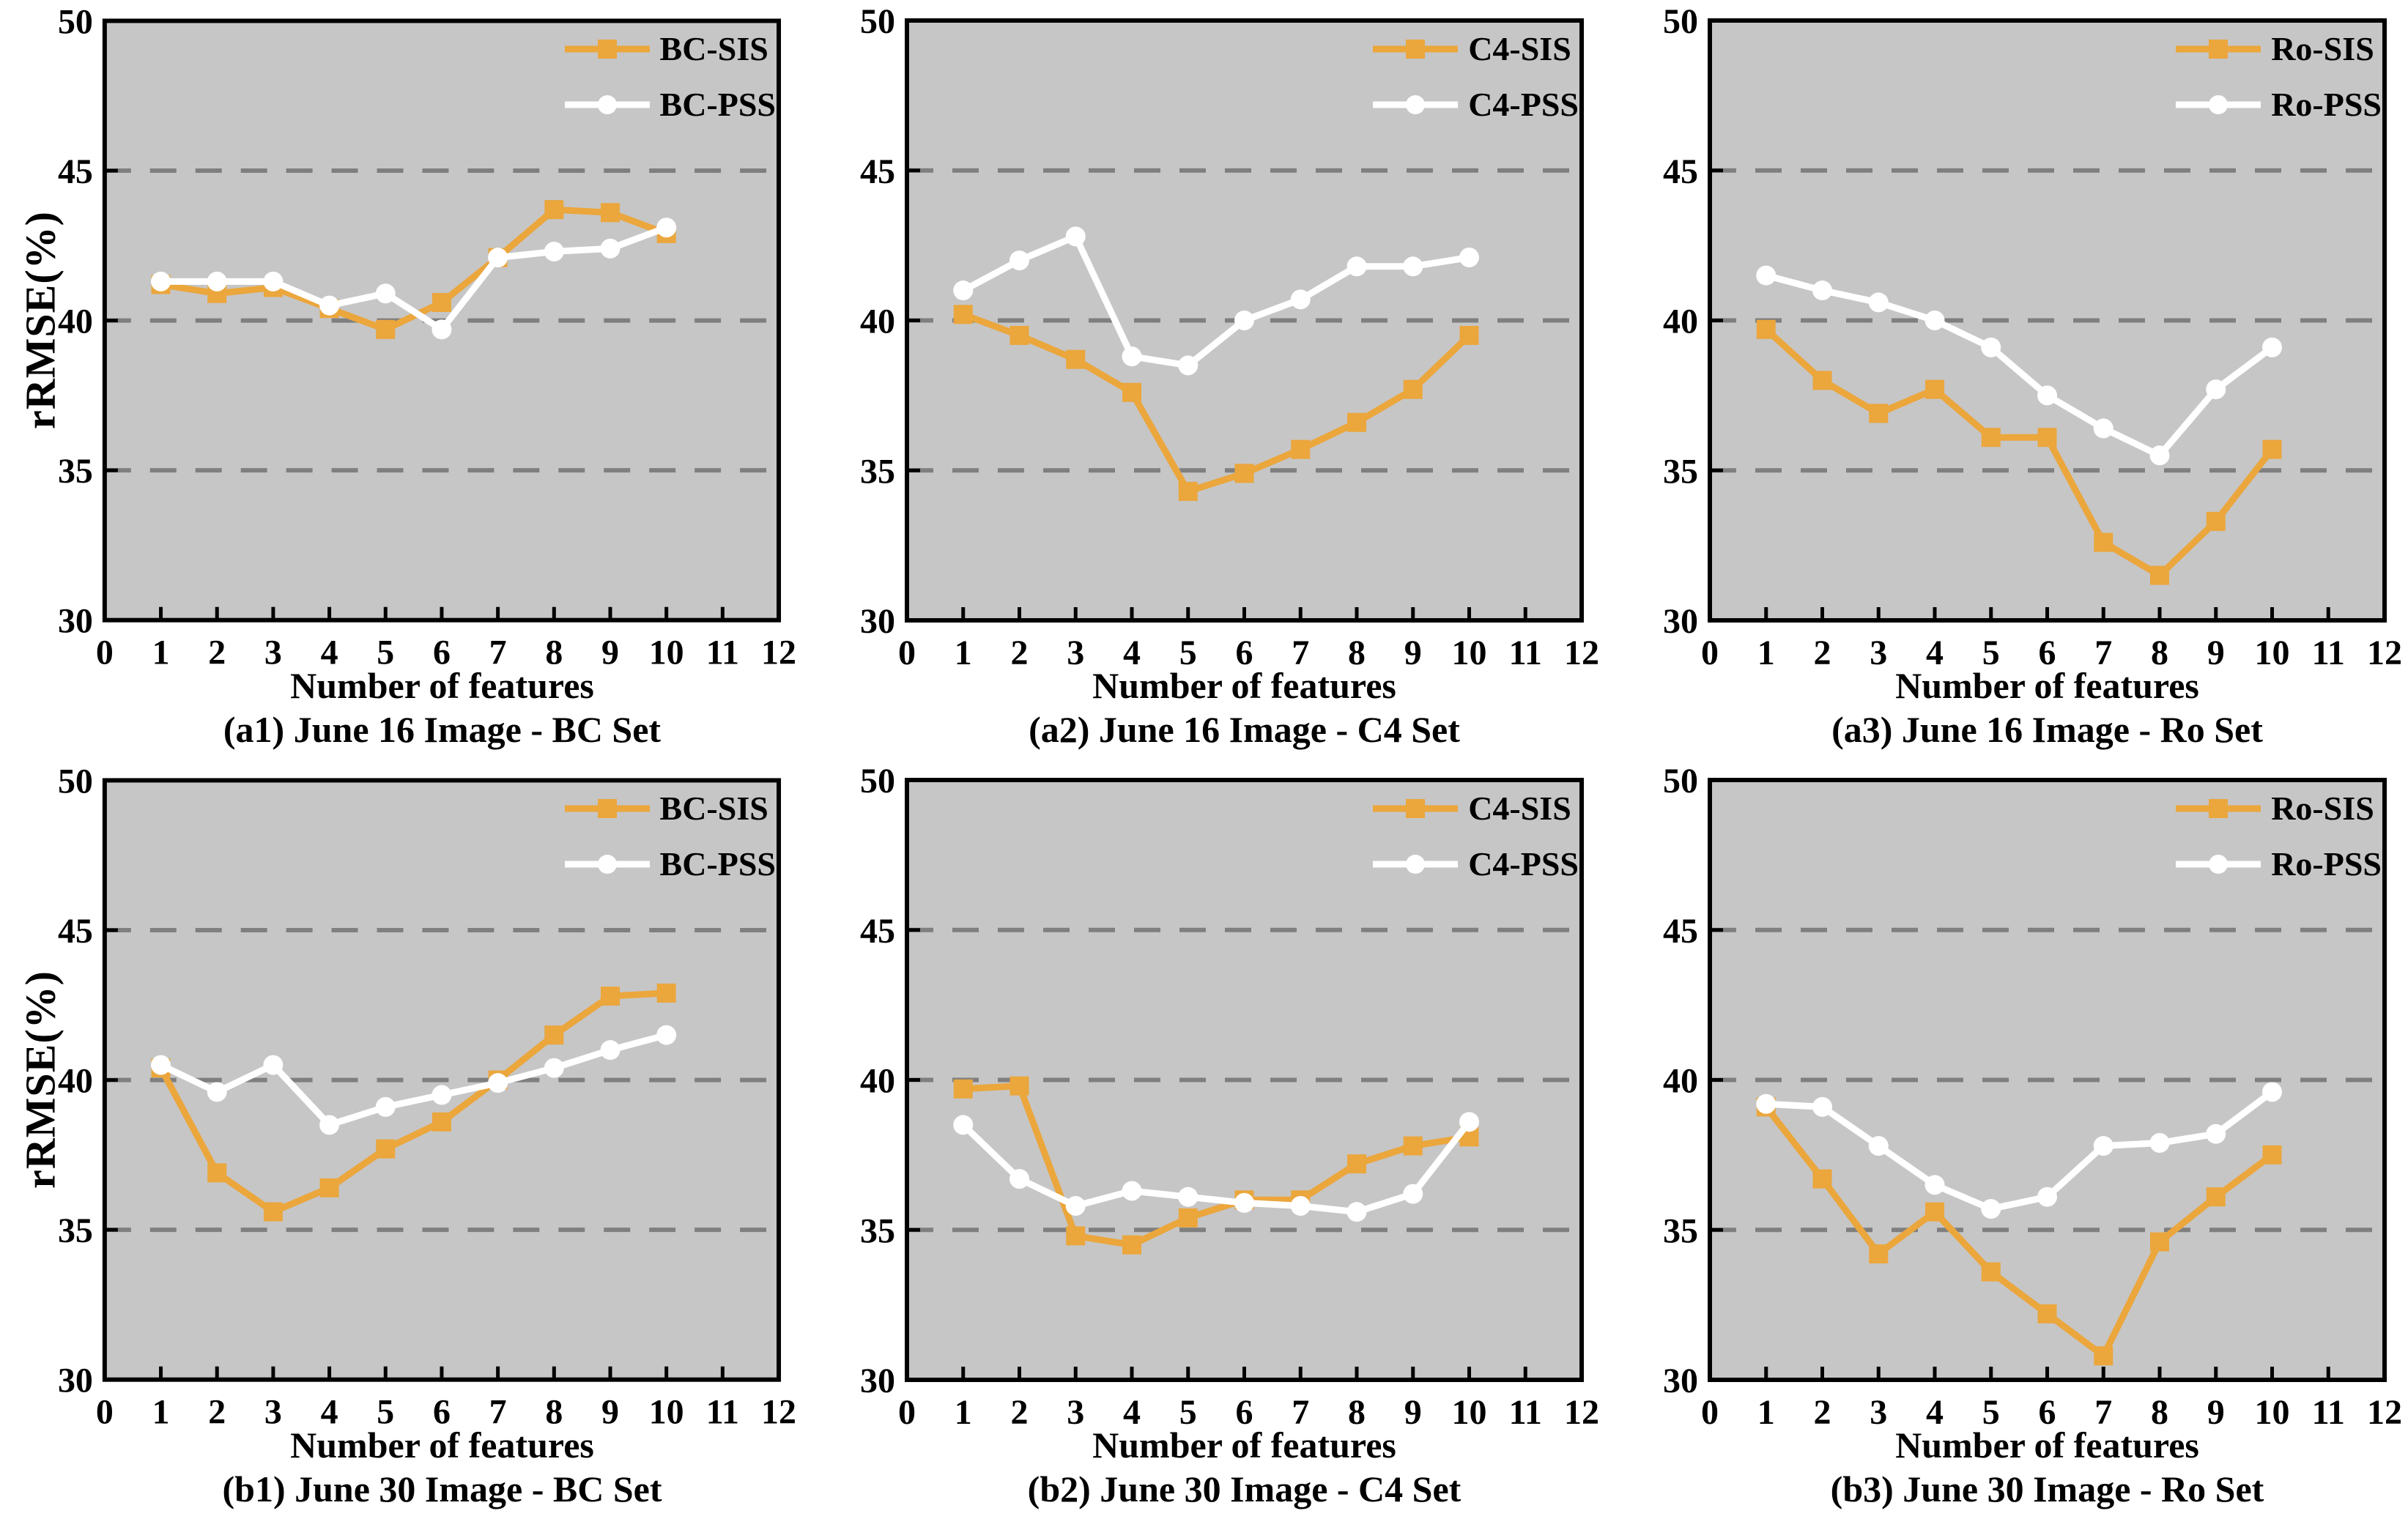  What do you see at coordinates (1991, 653) in the screenshot?
I see `svg-text: 5` at bounding box center [1991, 653].